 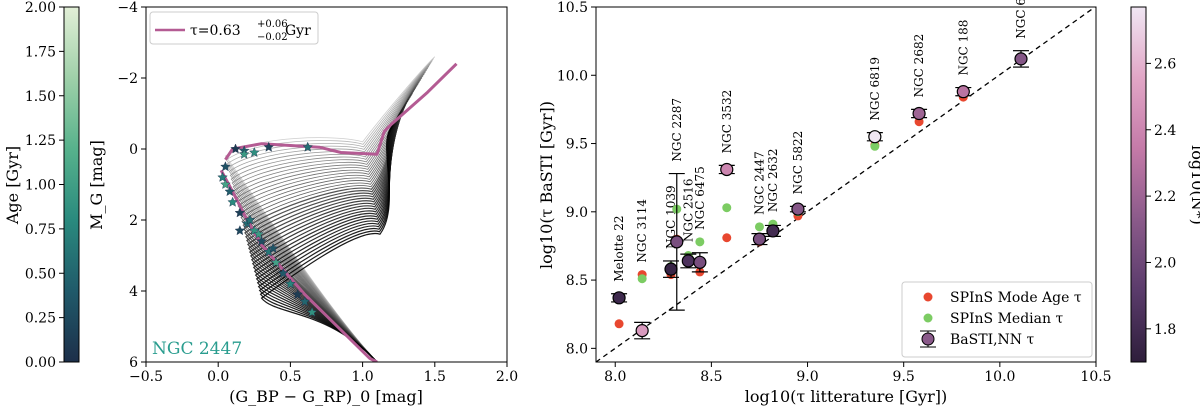 I want to click on comparison-xtick-label: 9.5, so click(x=904, y=377).